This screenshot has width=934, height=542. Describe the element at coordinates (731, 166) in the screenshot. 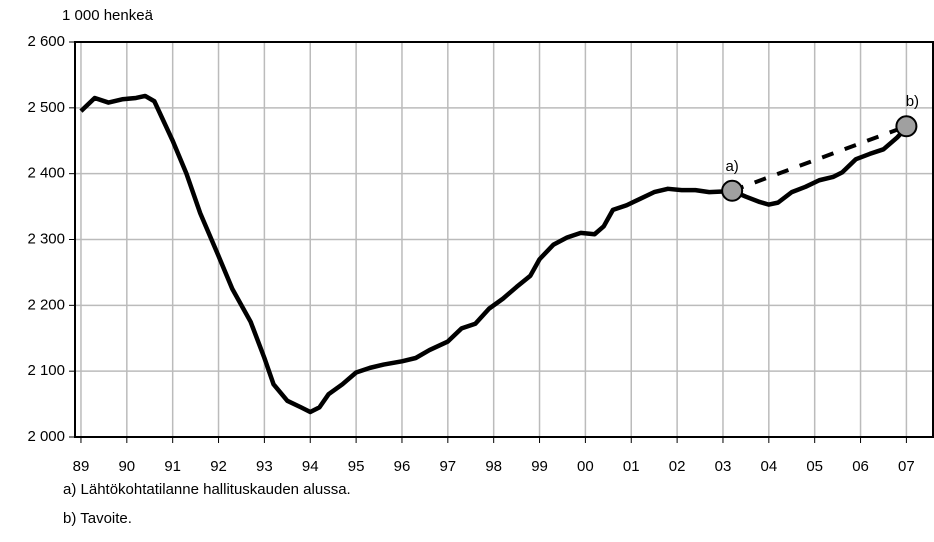

I see `point-label: a)` at that location.